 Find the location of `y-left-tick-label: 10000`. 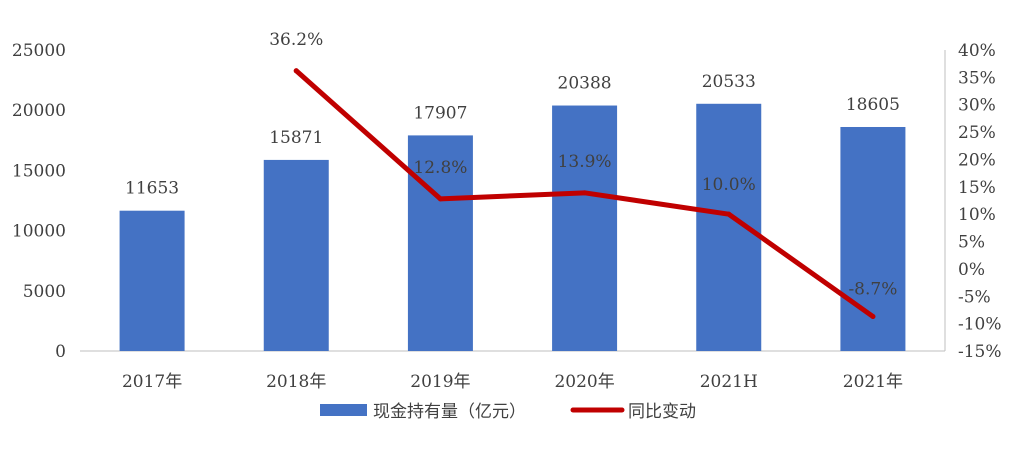

y-left-tick-label: 10000 is located at coordinates (39, 232).